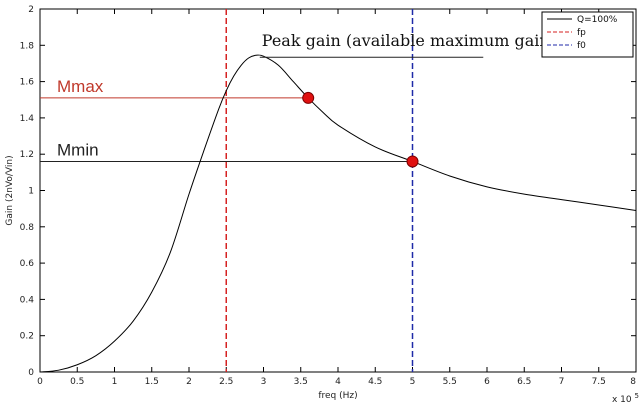 The image size is (641, 405). I want to click on x-tick-label: 4, so click(338, 382).